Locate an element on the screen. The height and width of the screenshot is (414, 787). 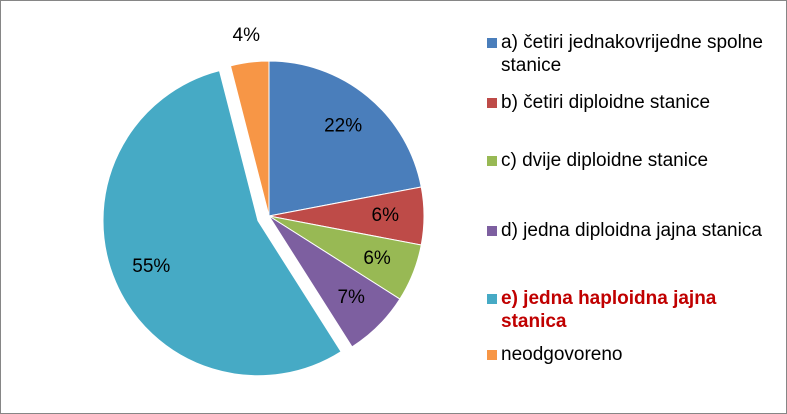
data-label: 4% is located at coordinates (247, 35).